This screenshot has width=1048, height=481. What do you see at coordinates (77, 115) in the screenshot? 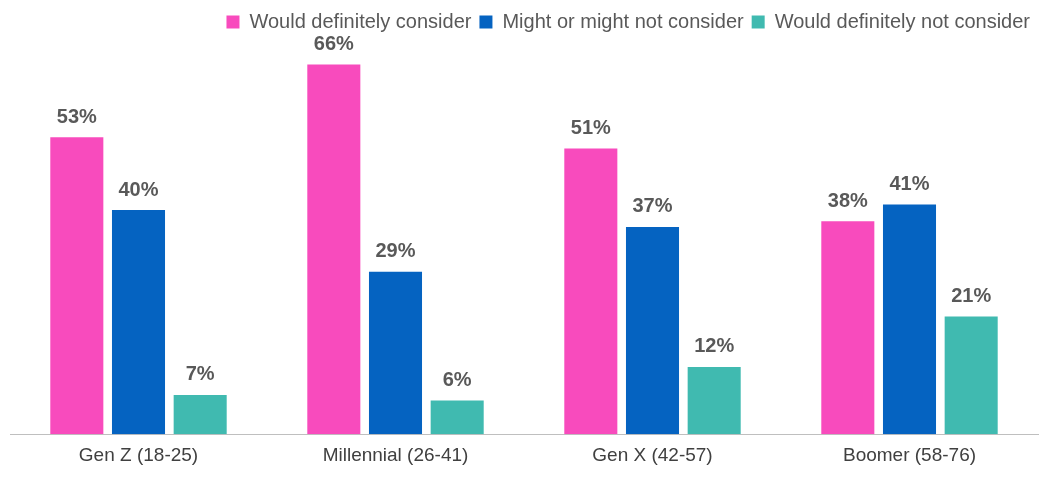
I see `data-label: 53%` at bounding box center [77, 115].